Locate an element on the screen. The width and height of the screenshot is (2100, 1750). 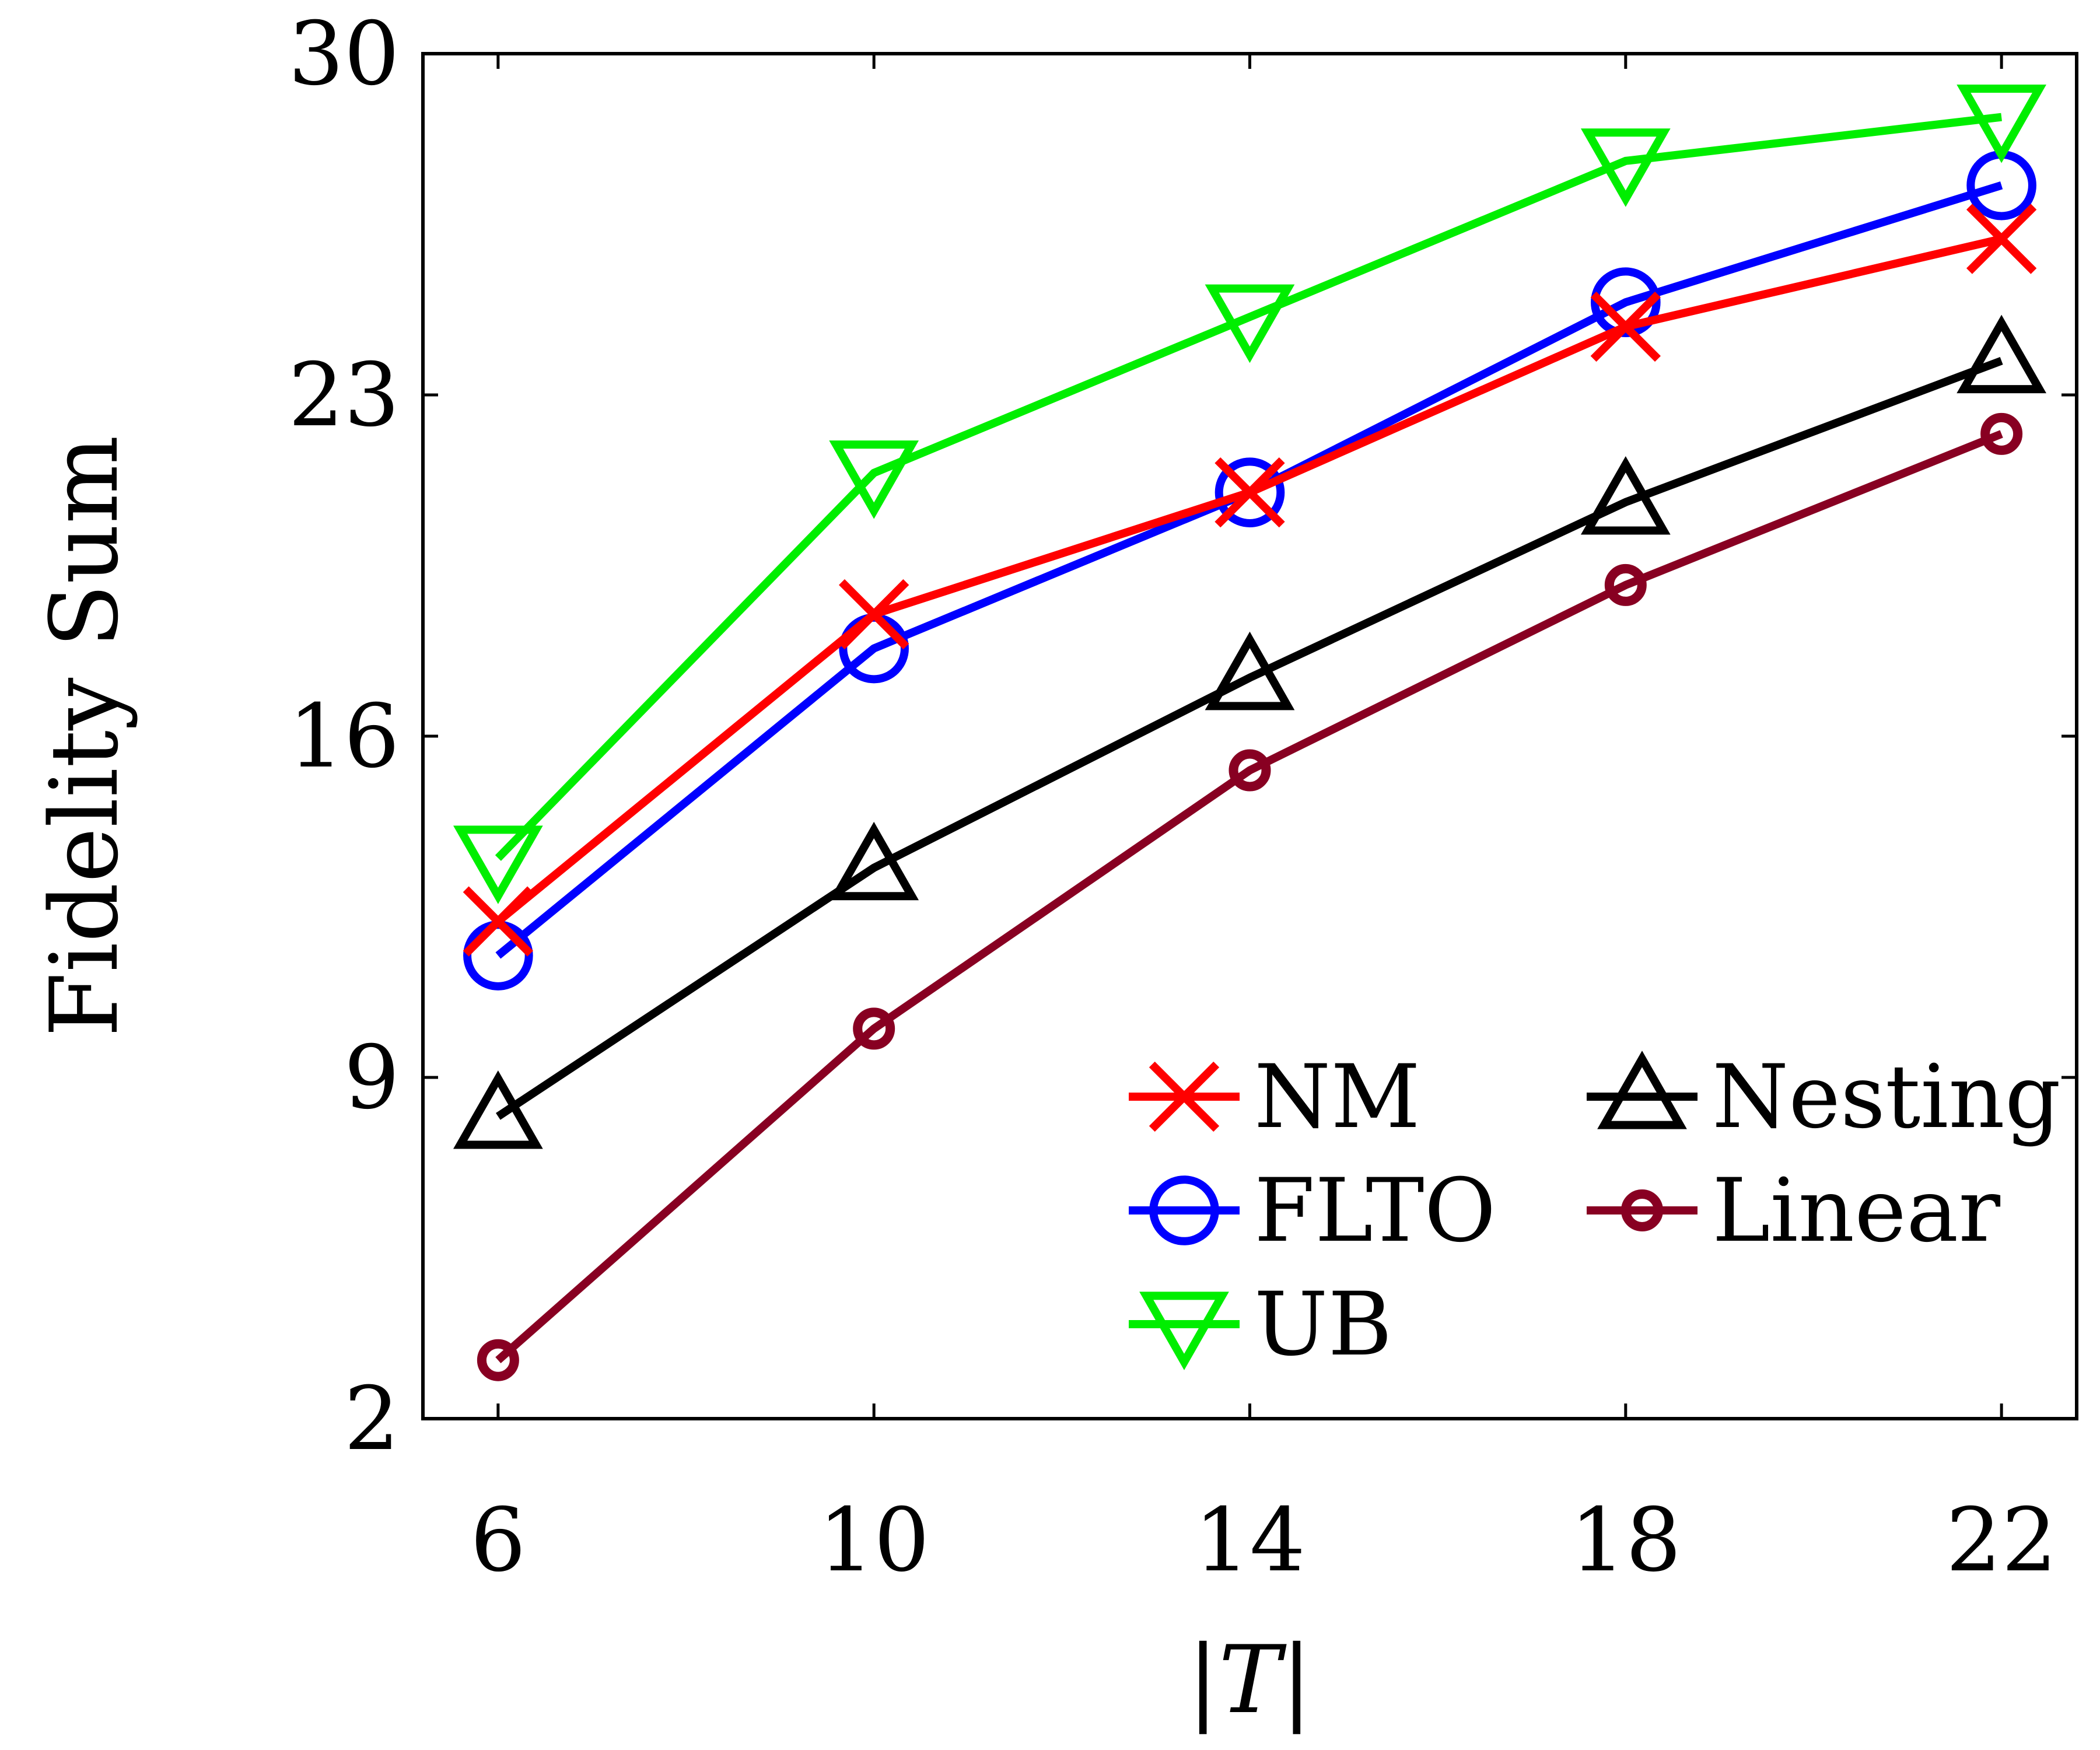
legend-marker-linear is located at coordinates (1642, 1210).